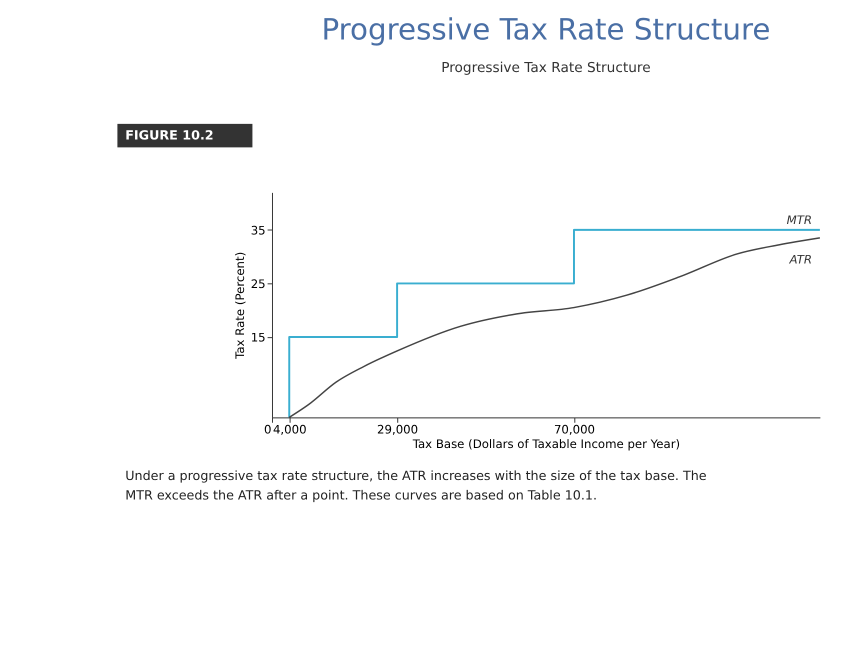  Describe the element at coordinates (546, 68) in the screenshot. I see `chart-subtitle: Progressive Tax Rate Structure` at that location.